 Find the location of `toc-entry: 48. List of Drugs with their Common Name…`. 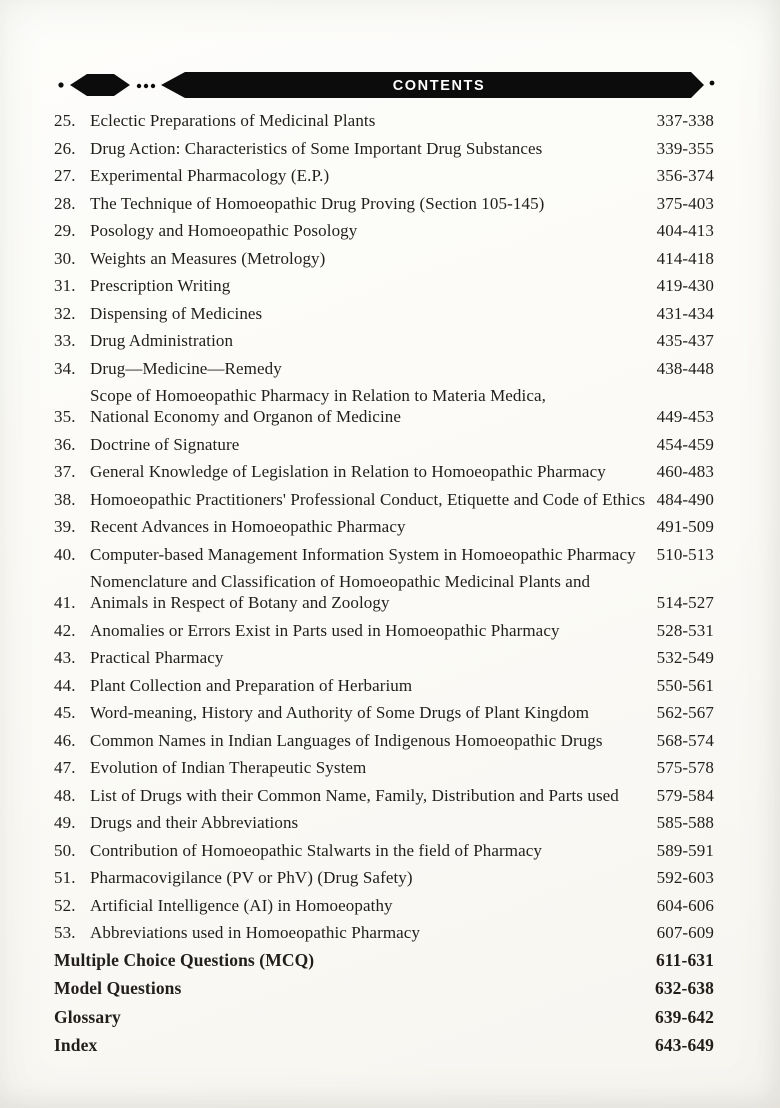

toc-entry: 48. List of Drugs with their Common Name… is located at coordinates (384, 795).